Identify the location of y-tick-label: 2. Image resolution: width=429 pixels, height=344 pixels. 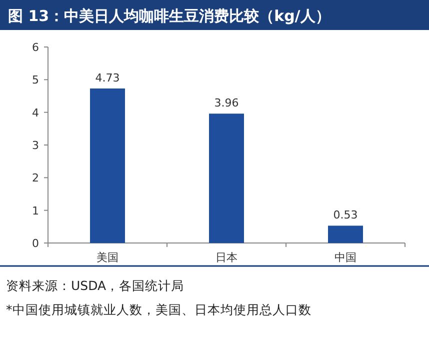
(35, 178).